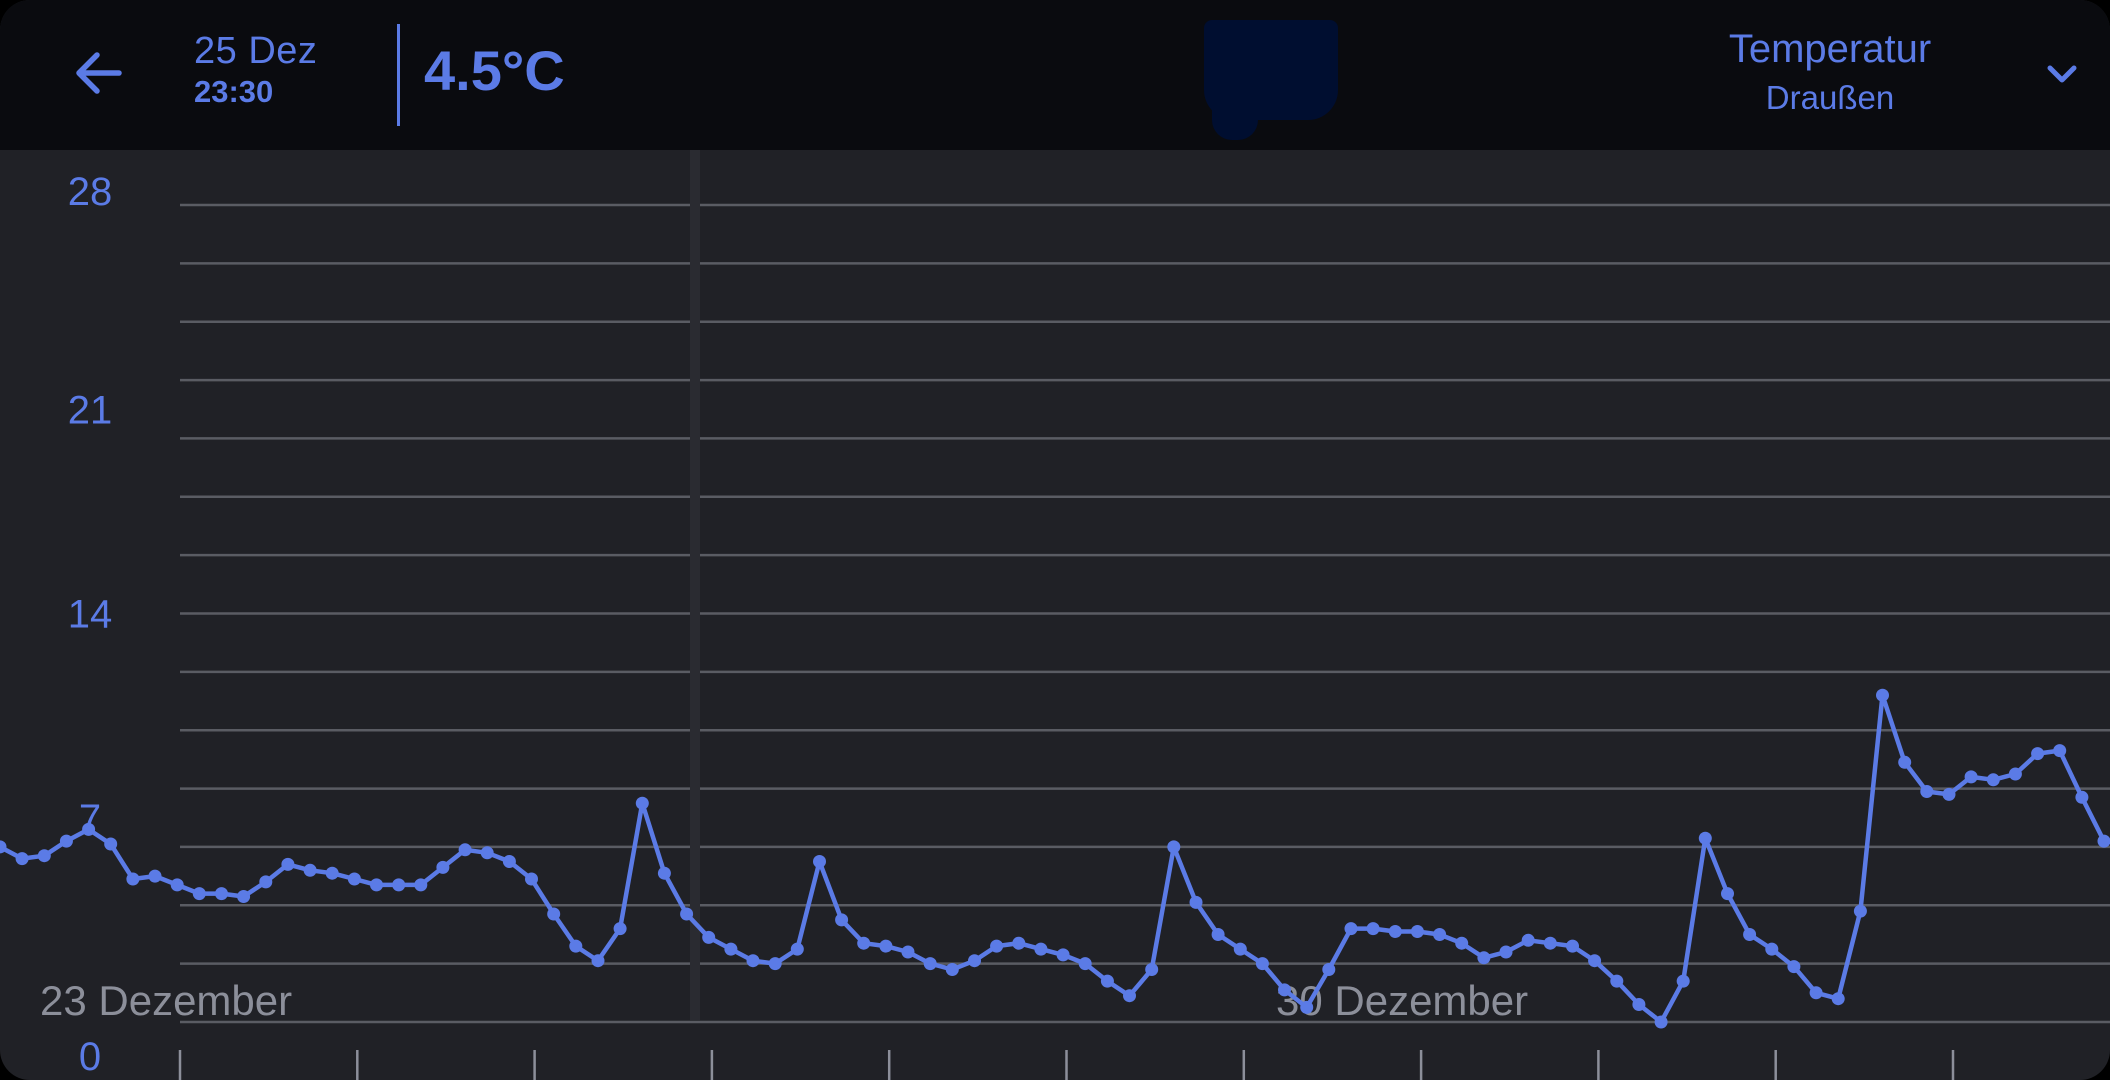  What do you see at coordinates (2062, 74) in the screenshot?
I see `chevron-down-icon` at bounding box center [2062, 74].